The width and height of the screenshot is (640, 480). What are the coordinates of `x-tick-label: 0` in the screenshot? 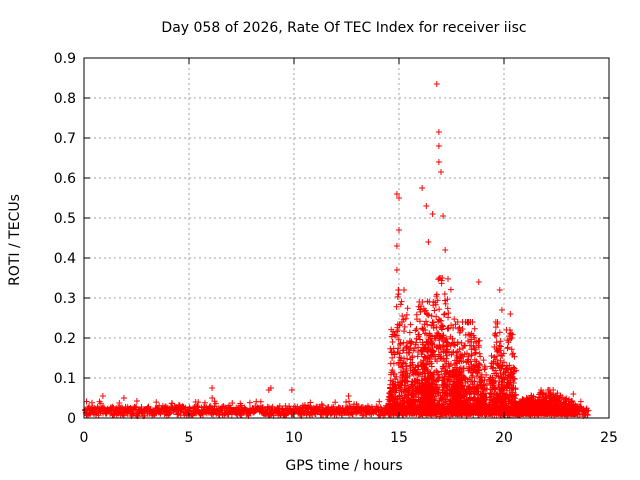 It's located at (84, 438).